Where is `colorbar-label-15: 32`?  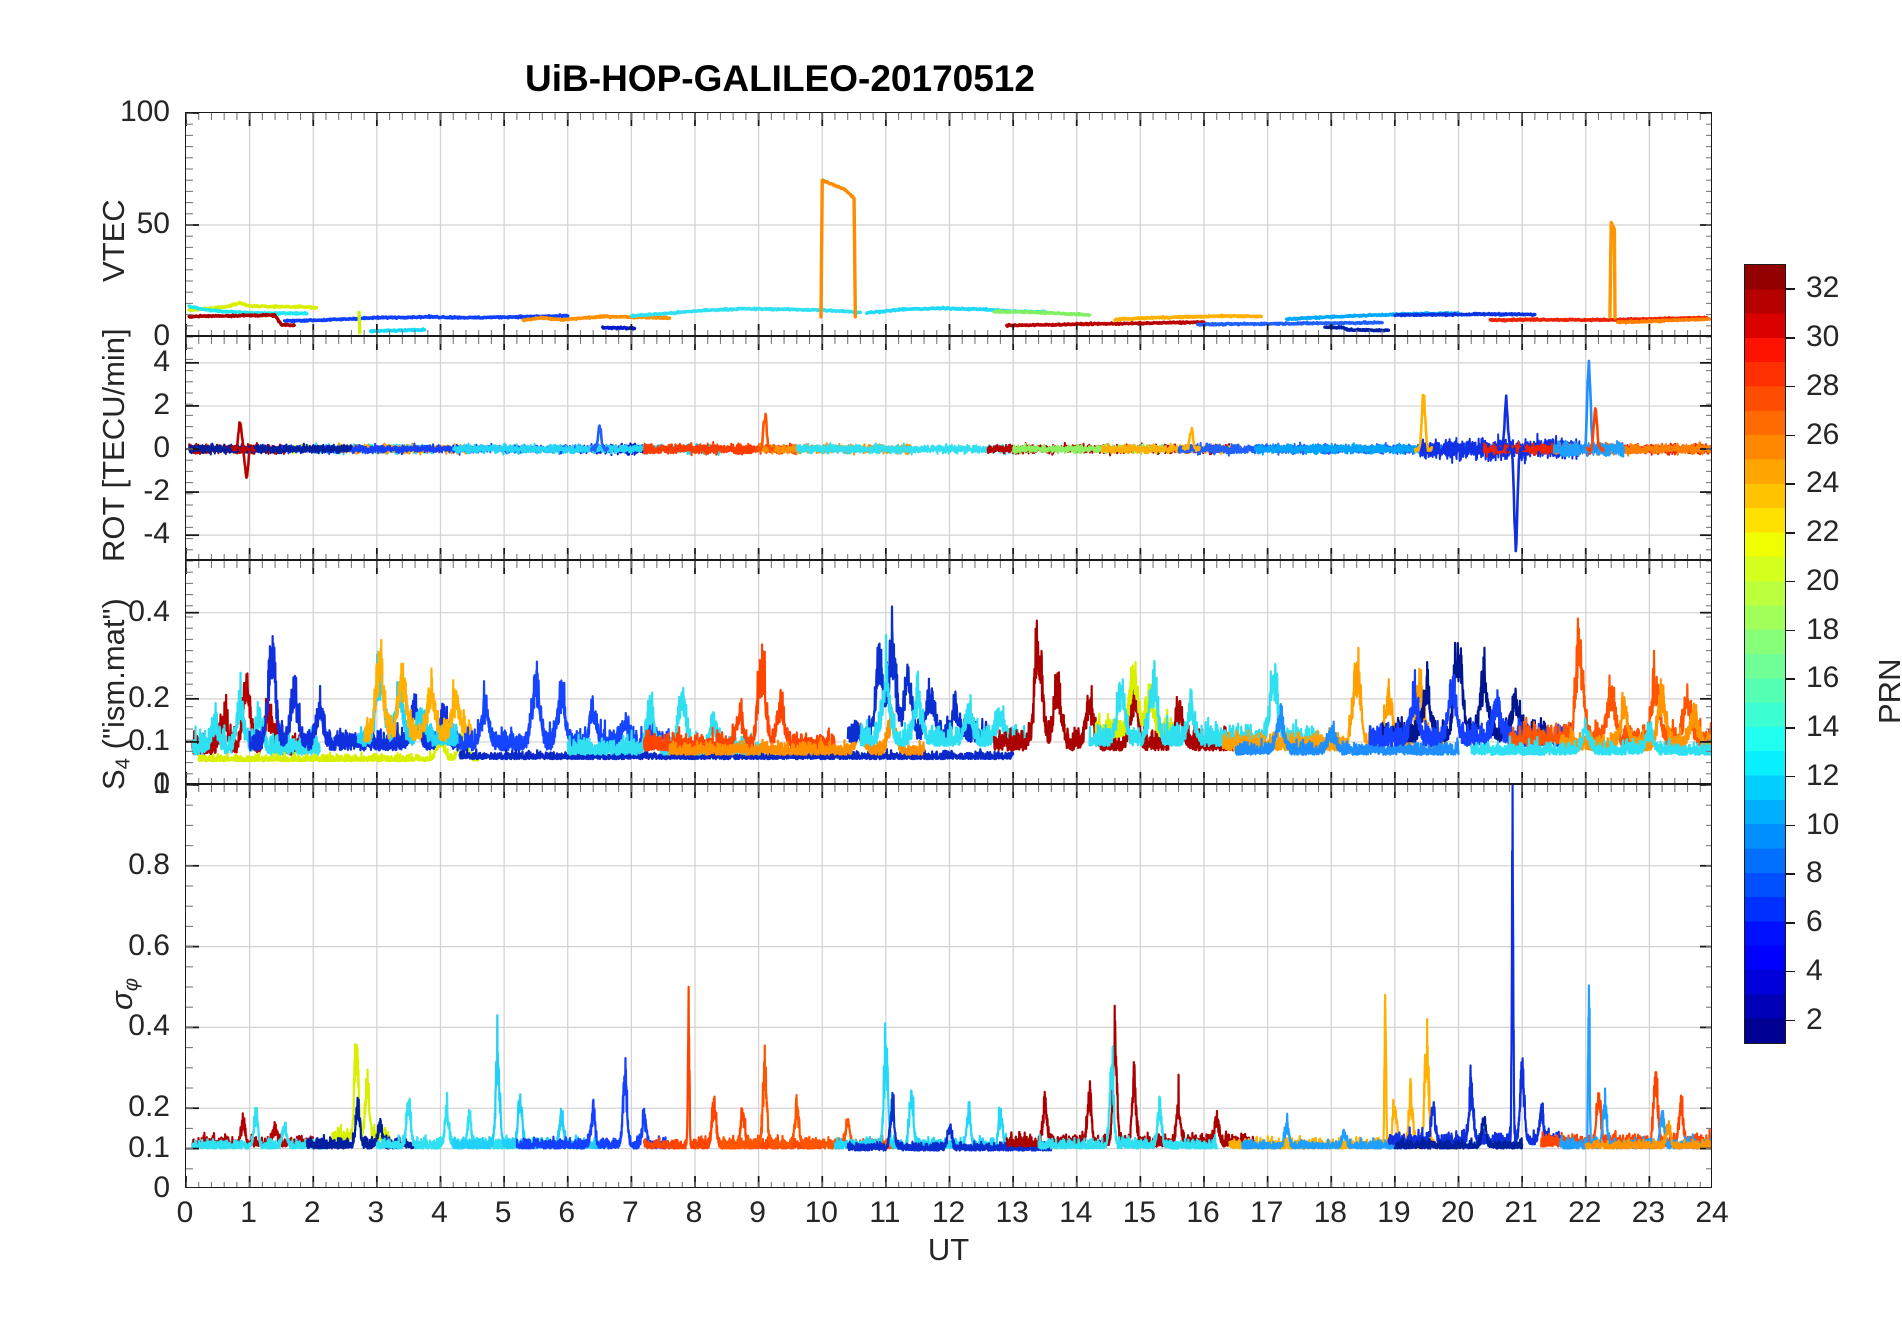 colorbar-label-15: 32 is located at coordinates (1823, 288).